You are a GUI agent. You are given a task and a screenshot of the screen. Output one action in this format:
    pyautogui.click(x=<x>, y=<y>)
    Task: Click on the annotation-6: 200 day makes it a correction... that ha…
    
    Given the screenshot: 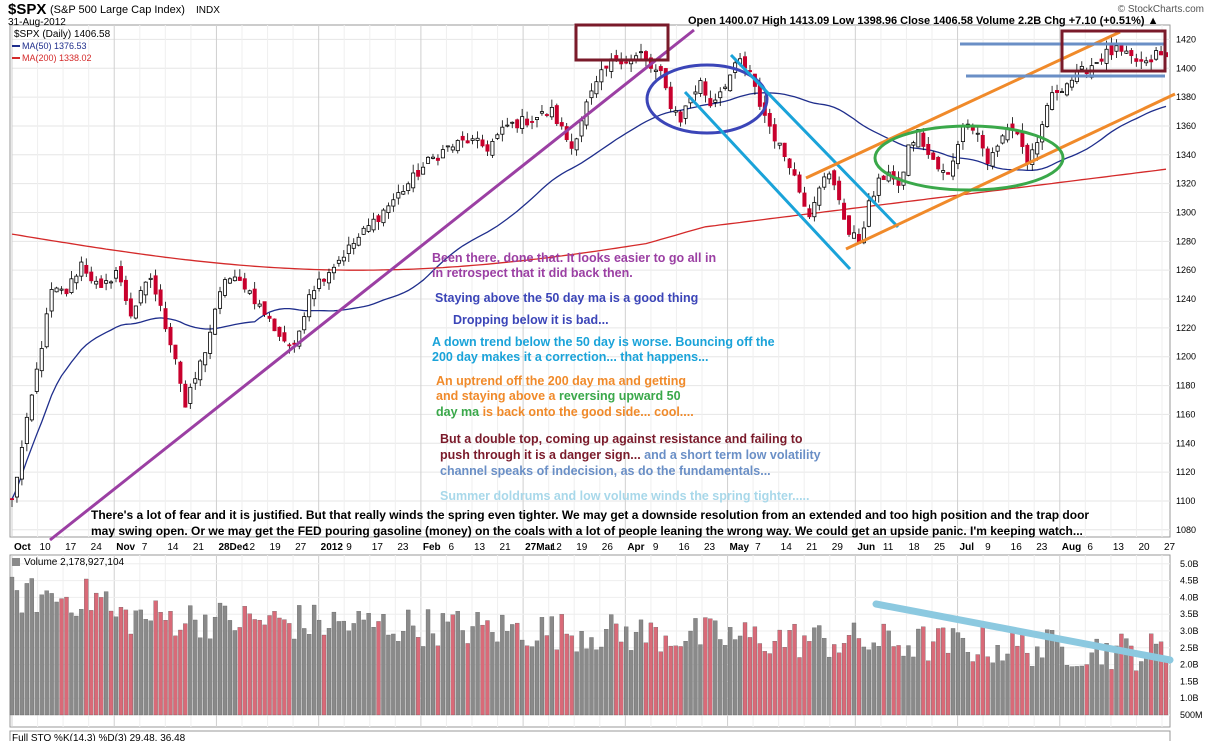 What is the action you would take?
    pyautogui.click(x=570, y=357)
    